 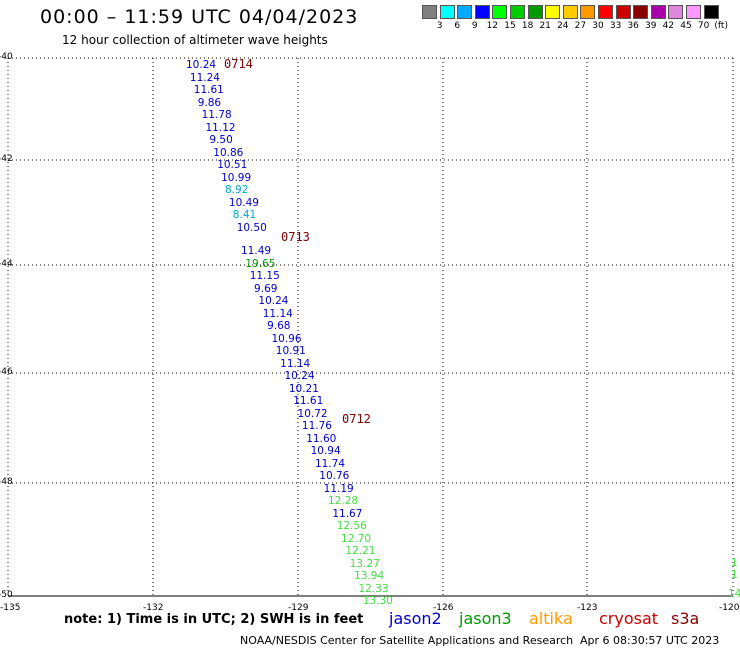 What do you see at coordinates (685, 618) in the screenshot?
I see `satellite-label-s3a: s3a` at bounding box center [685, 618].